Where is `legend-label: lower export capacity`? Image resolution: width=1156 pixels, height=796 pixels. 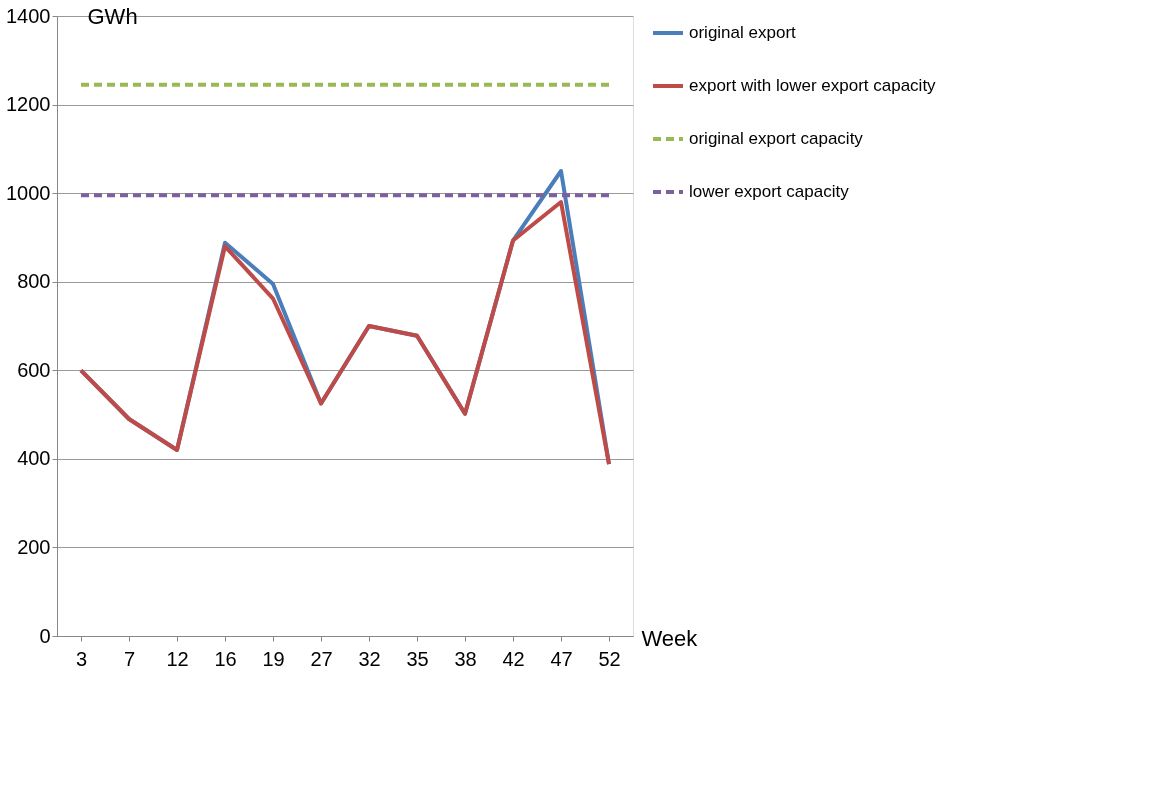 legend-label: lower export capacity is located at coordinates (769, 191).